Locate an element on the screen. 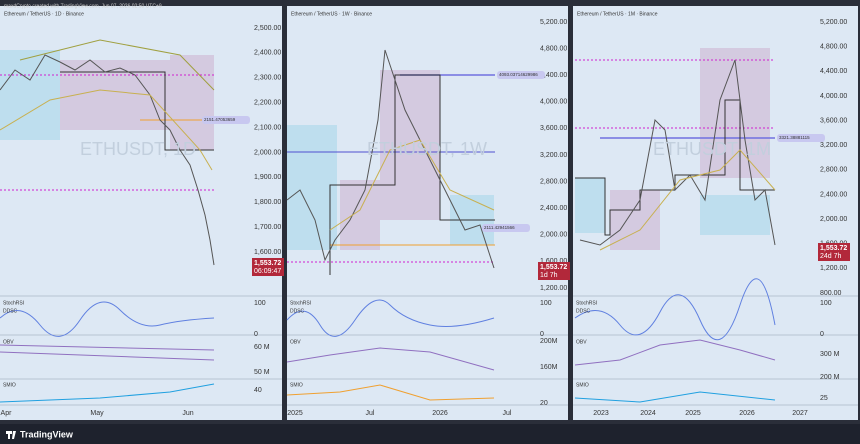 The image size is (860, 444). price-label: 1,700.00 is located at coordinates (267, 227).